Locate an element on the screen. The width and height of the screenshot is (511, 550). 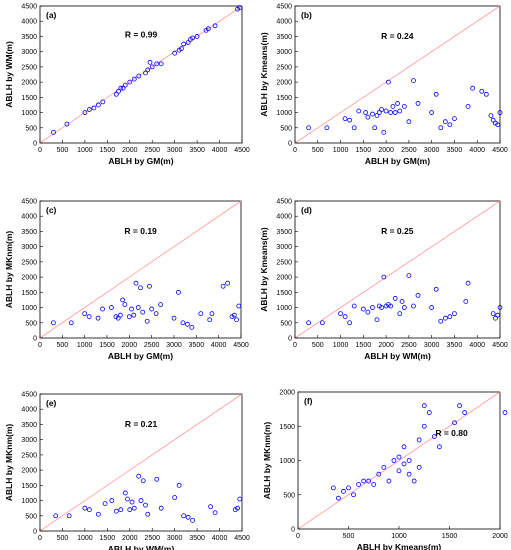
correlation-annotation: R = 0.25 is located at coordinates (397, 231).